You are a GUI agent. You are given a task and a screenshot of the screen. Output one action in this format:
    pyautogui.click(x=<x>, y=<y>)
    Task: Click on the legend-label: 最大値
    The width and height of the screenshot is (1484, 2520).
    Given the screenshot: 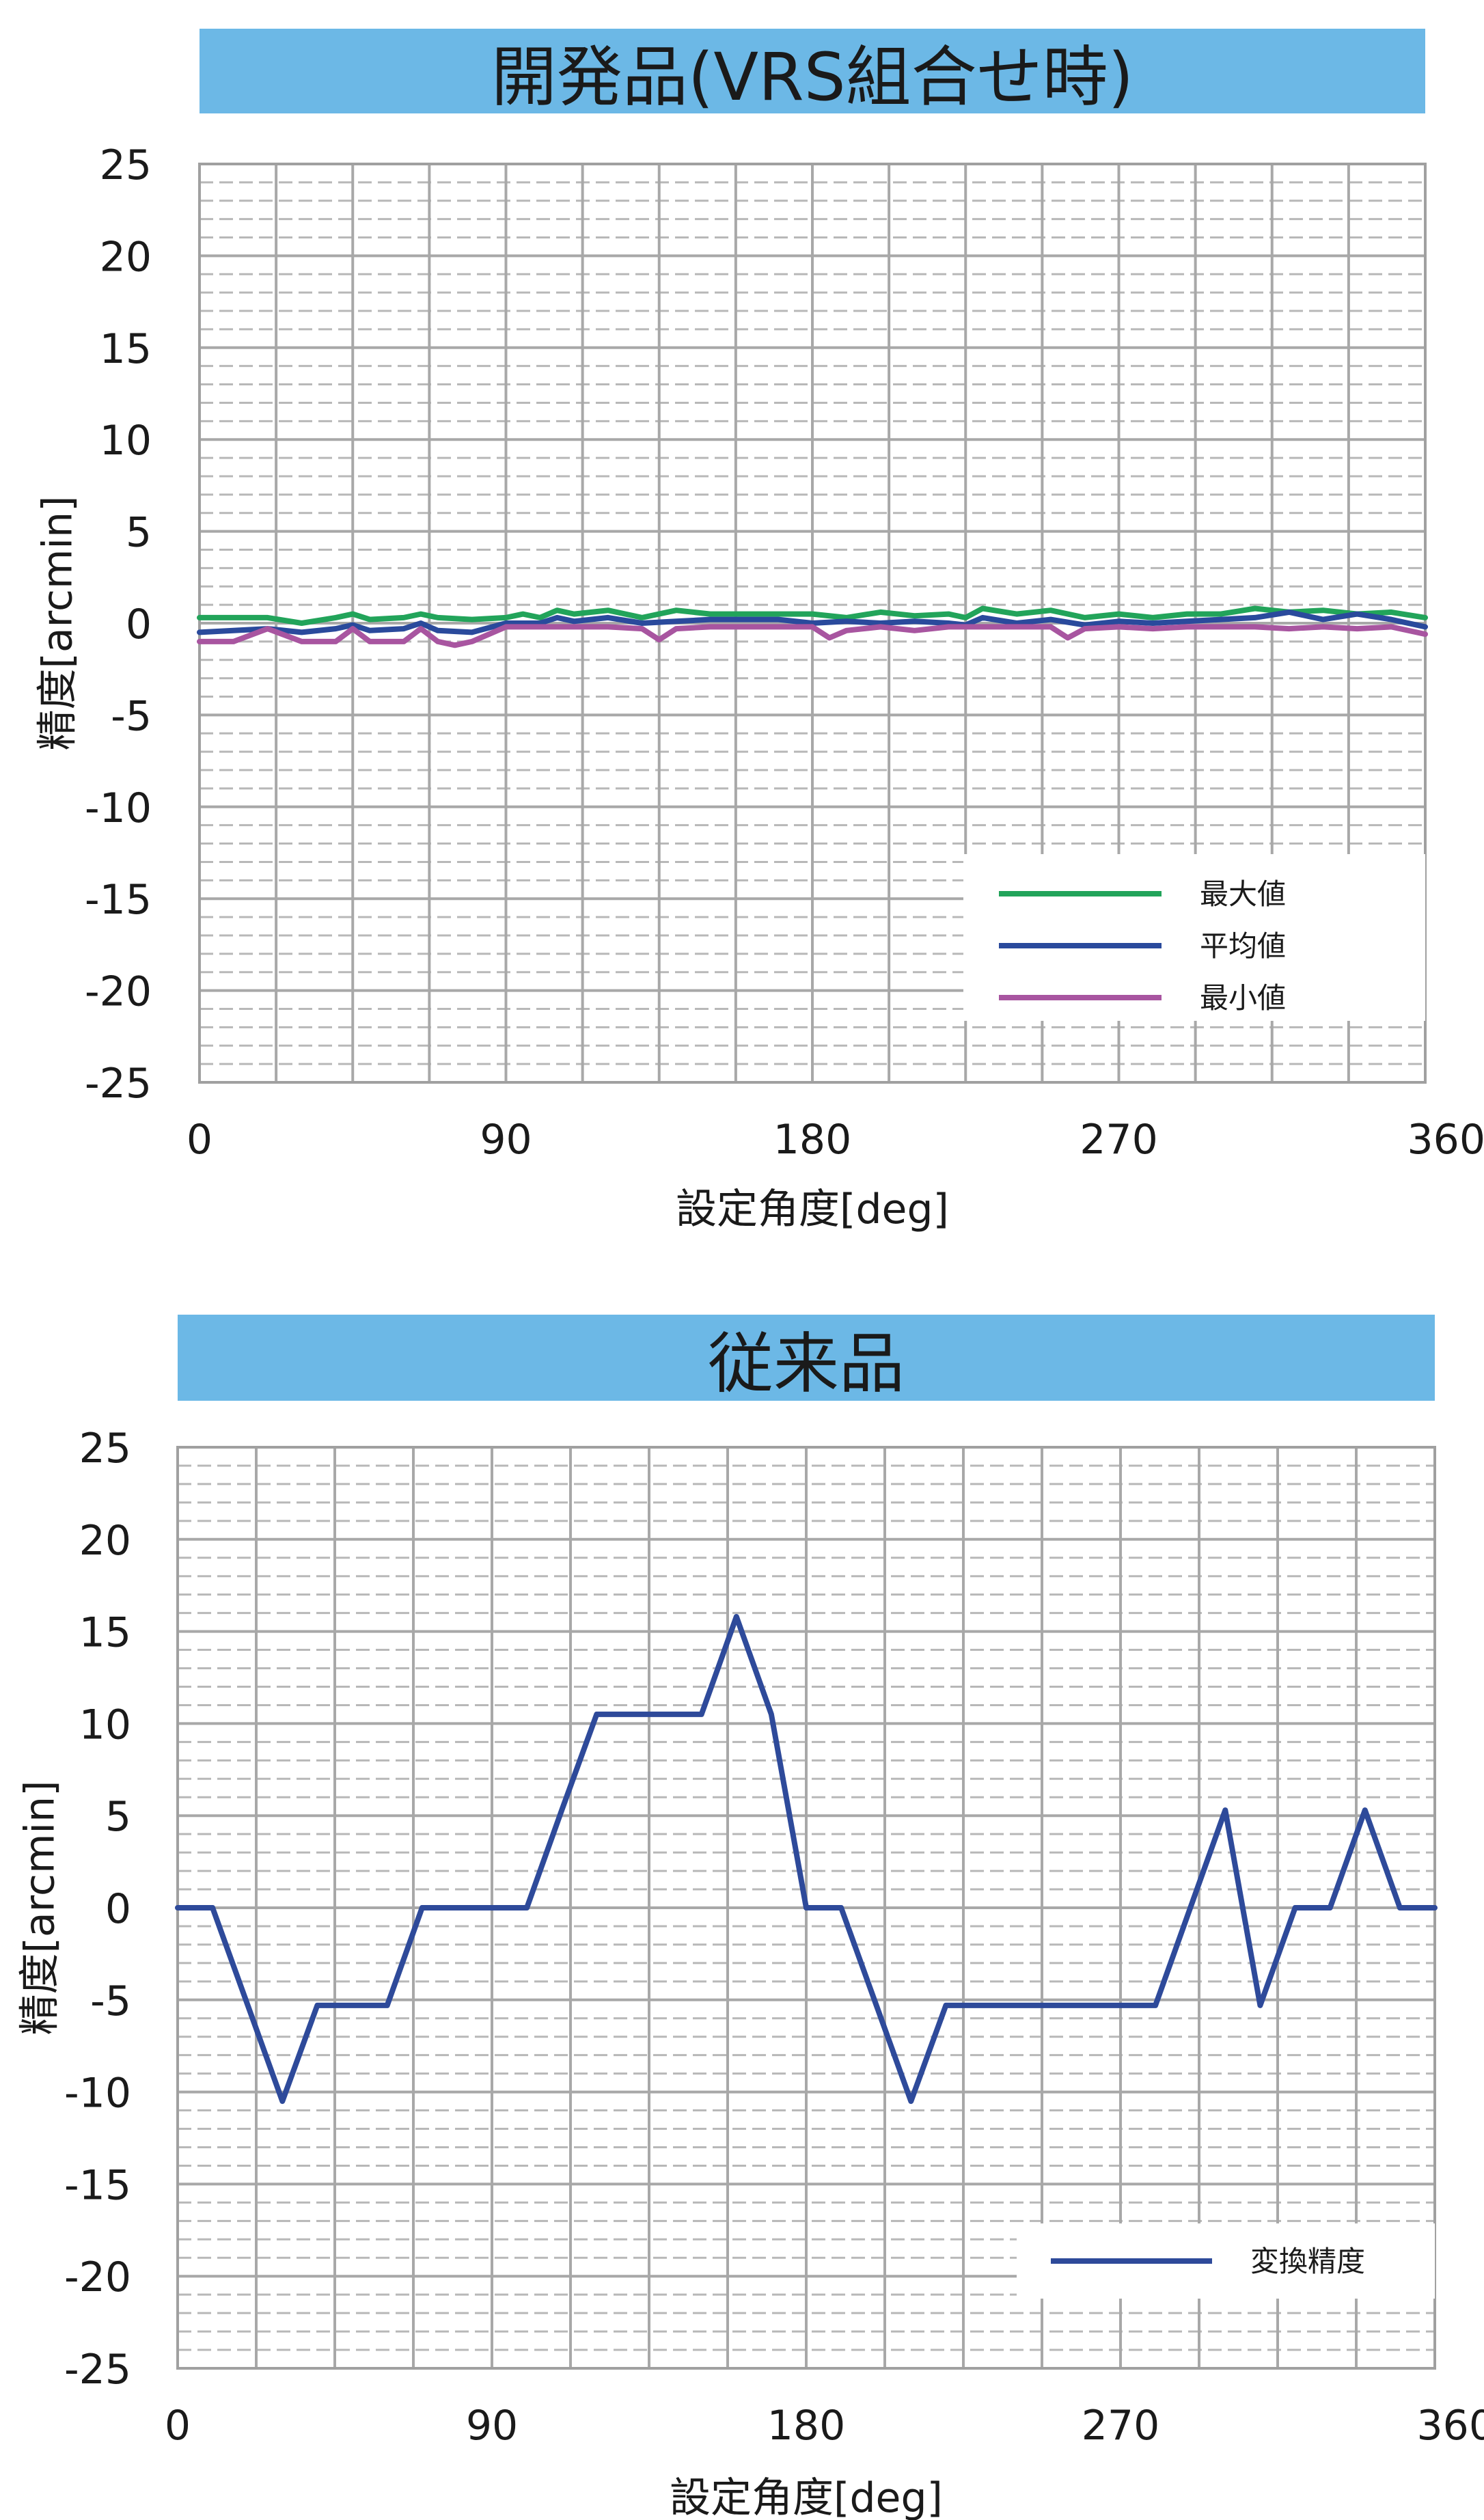 What is the action you would take?
    pyautogui.click(x=1243, y=894)
    